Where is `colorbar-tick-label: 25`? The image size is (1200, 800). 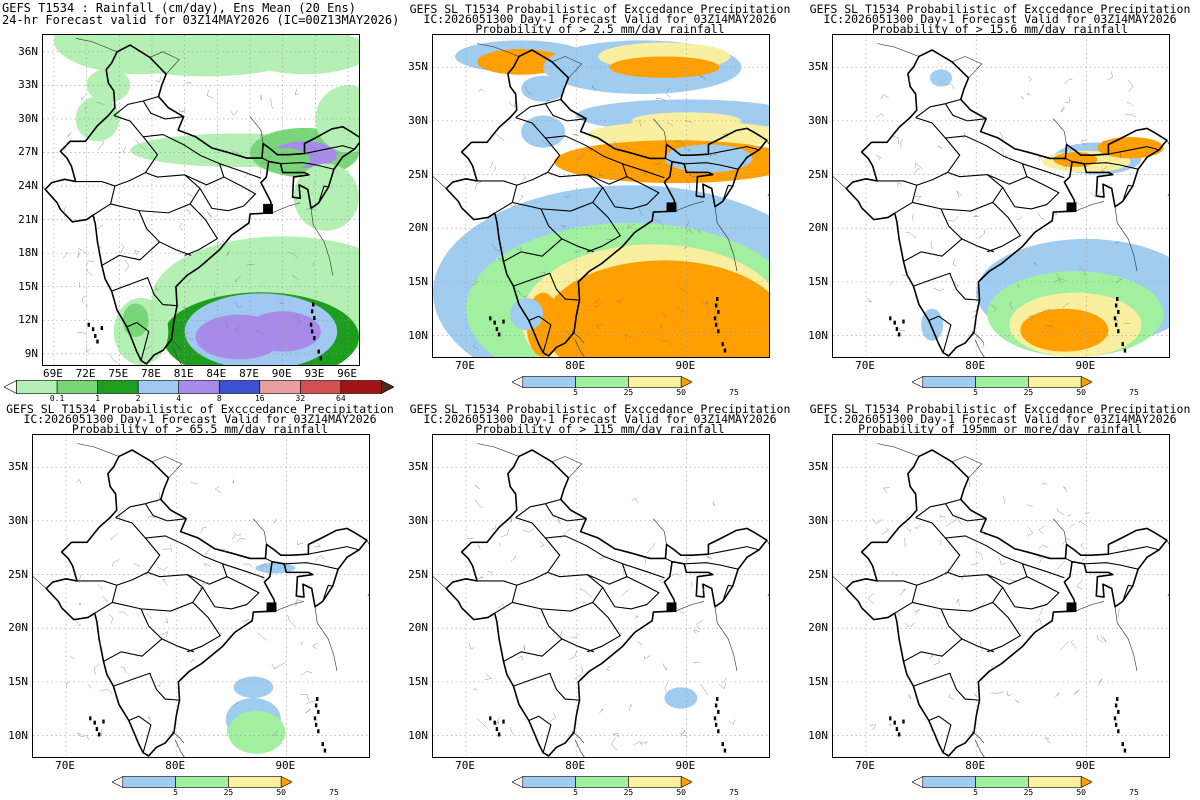 colorbar-tick-label: 25 is located at coordinates (1028, 792).